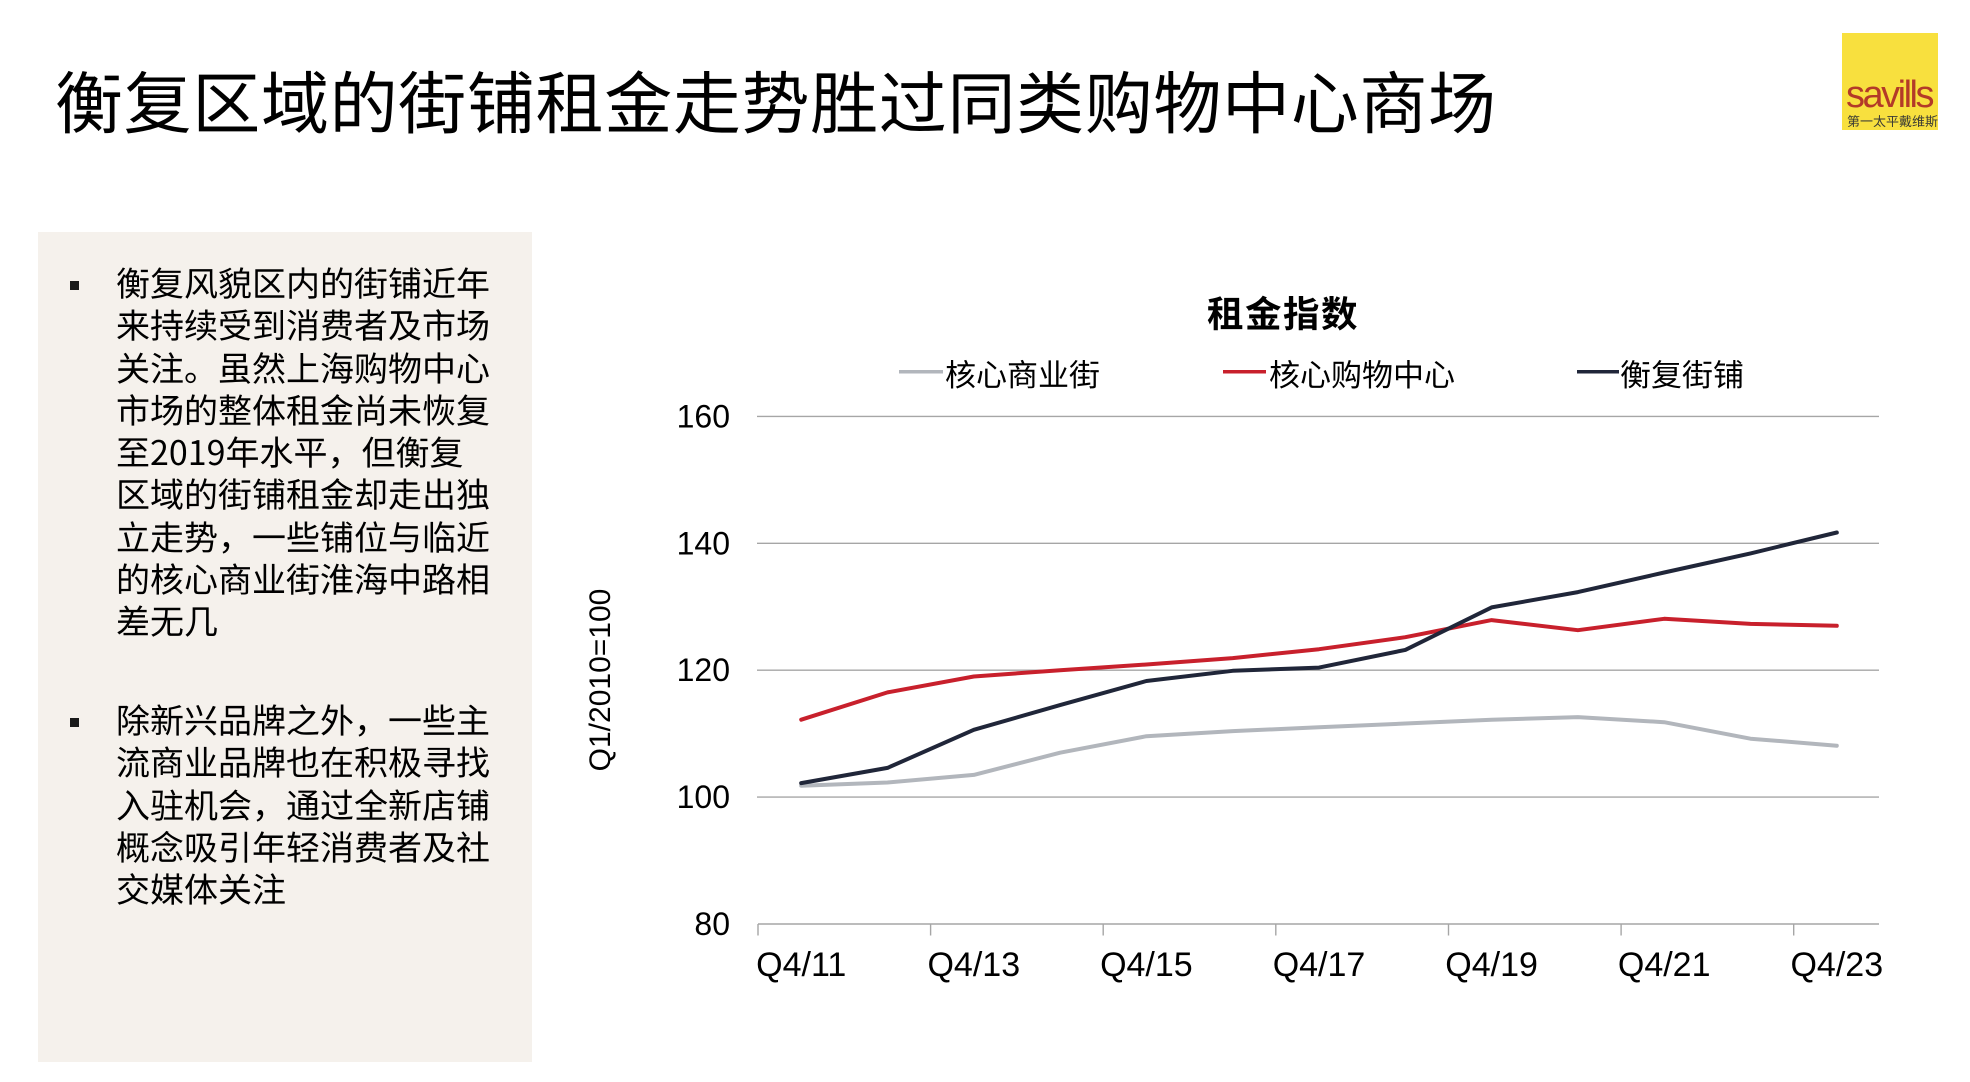 Image resolution: width=1970 pixels, height=1082 pixels. I want to click on svg-text: 80, so click(712, 924).